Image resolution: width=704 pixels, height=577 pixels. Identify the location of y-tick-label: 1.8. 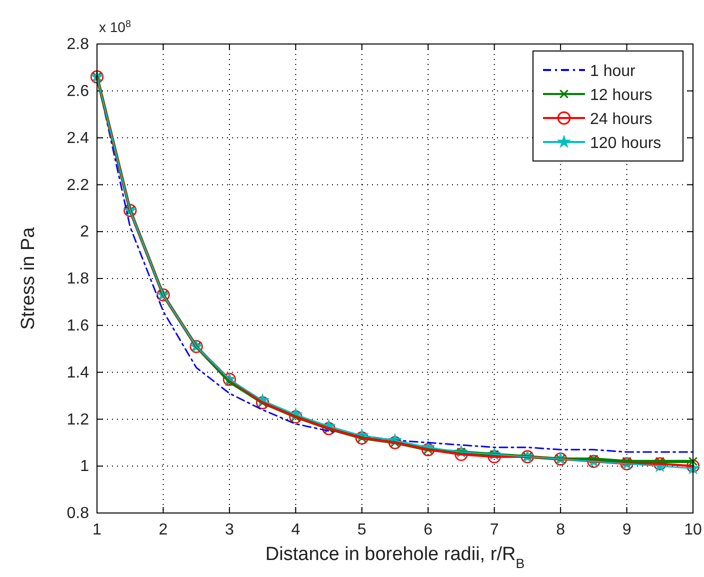
(78, 279).